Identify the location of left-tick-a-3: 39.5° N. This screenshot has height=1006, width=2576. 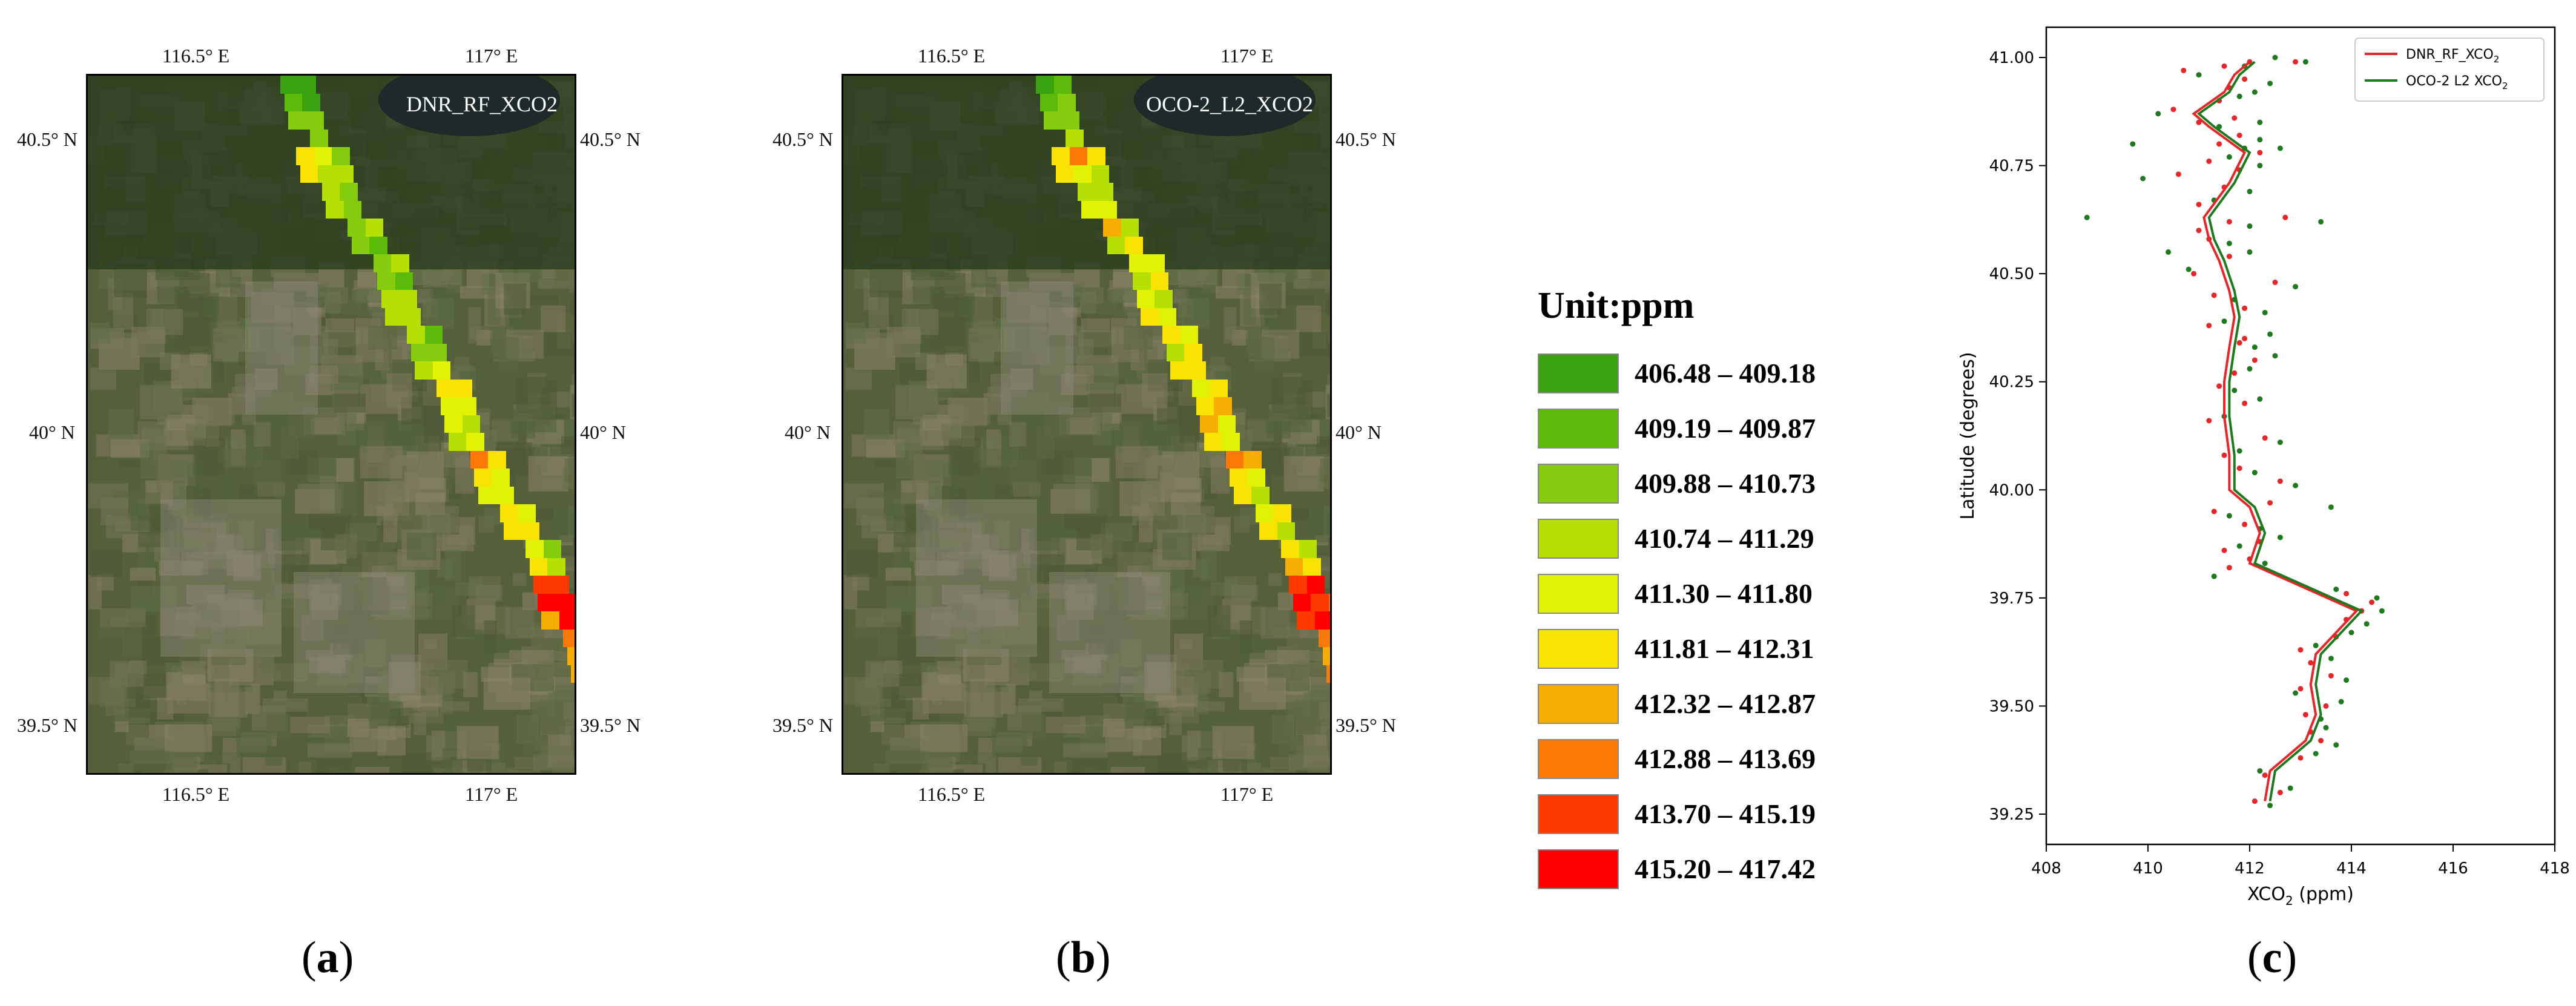
(47, 725).